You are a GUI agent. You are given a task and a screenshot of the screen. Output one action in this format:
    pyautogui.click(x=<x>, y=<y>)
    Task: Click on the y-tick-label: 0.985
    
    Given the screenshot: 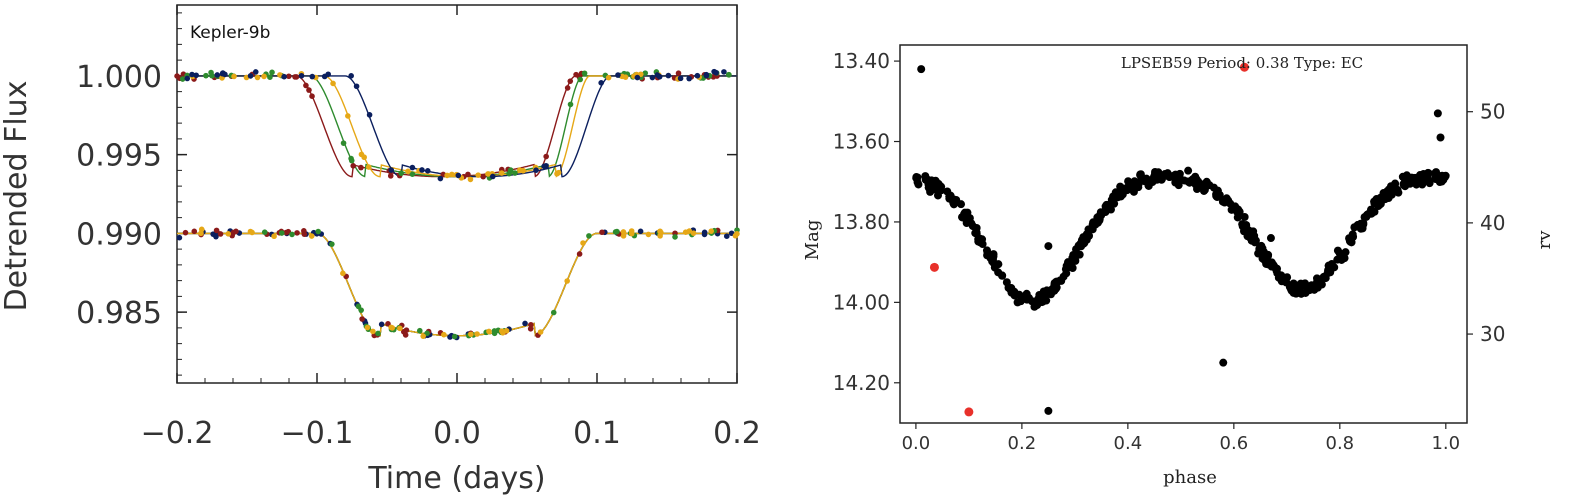 What is the action you would take?
    pyautogui.click(x=119, y=313)
    